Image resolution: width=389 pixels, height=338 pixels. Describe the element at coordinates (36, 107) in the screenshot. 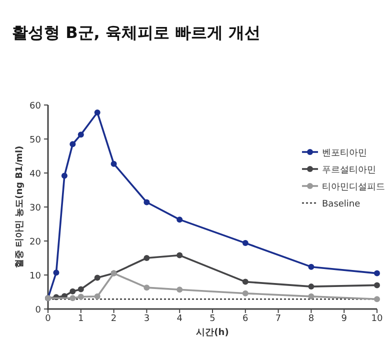

I see `y-tick-label: 60` at that location.